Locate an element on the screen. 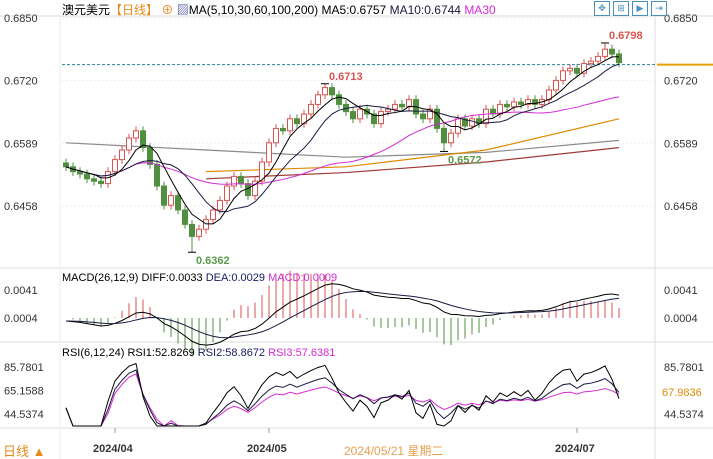  diff-line is located at coordinates (342, 314).